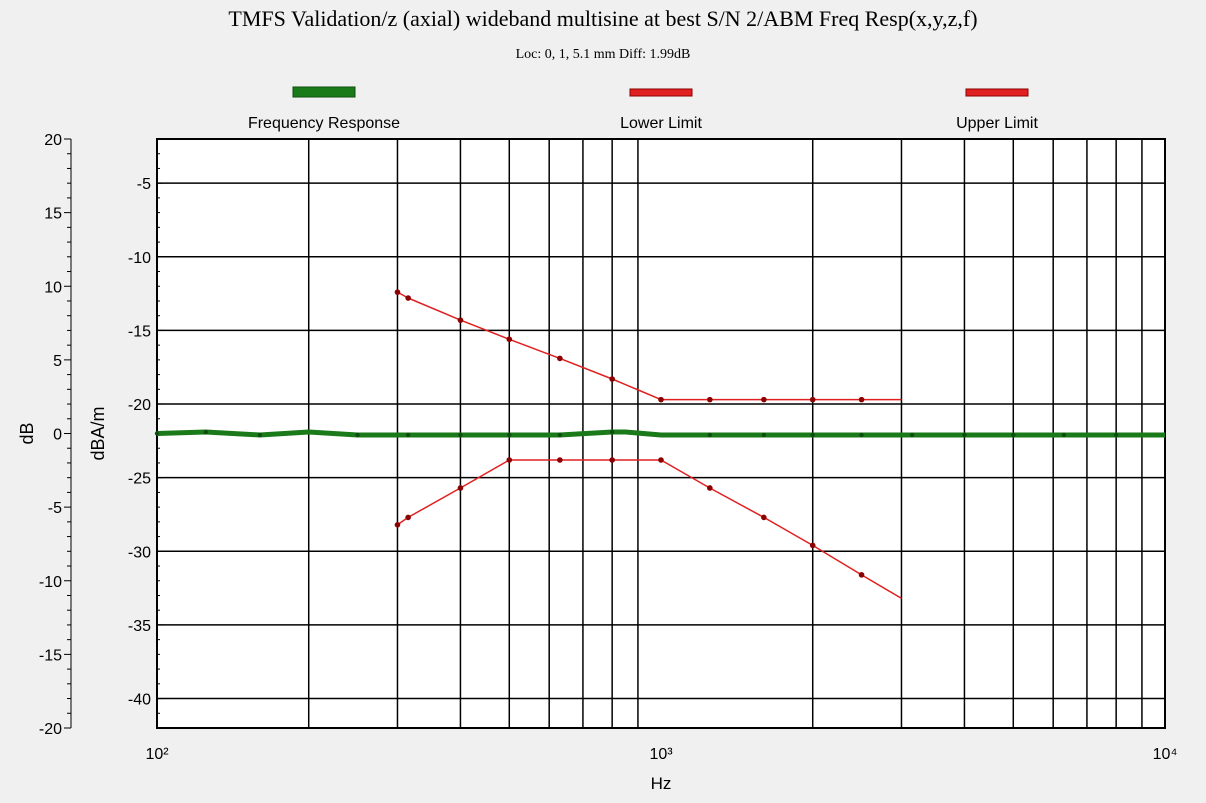  I want to click on legend-label-0: Frequency Response, so click(324, 123).